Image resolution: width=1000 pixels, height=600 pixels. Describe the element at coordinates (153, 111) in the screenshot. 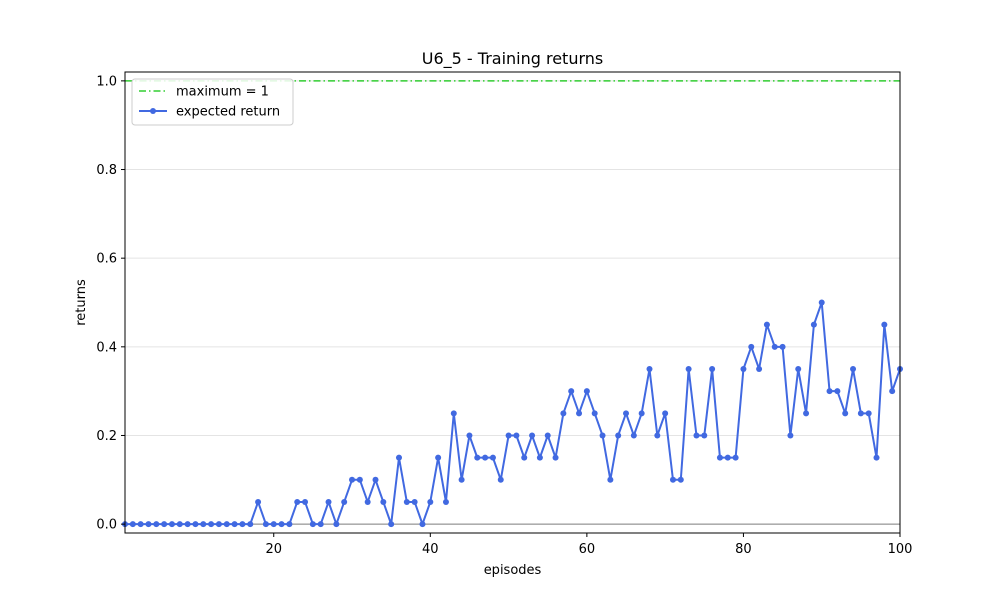

I see `legend-expected-return-swatch-marker` at that location.